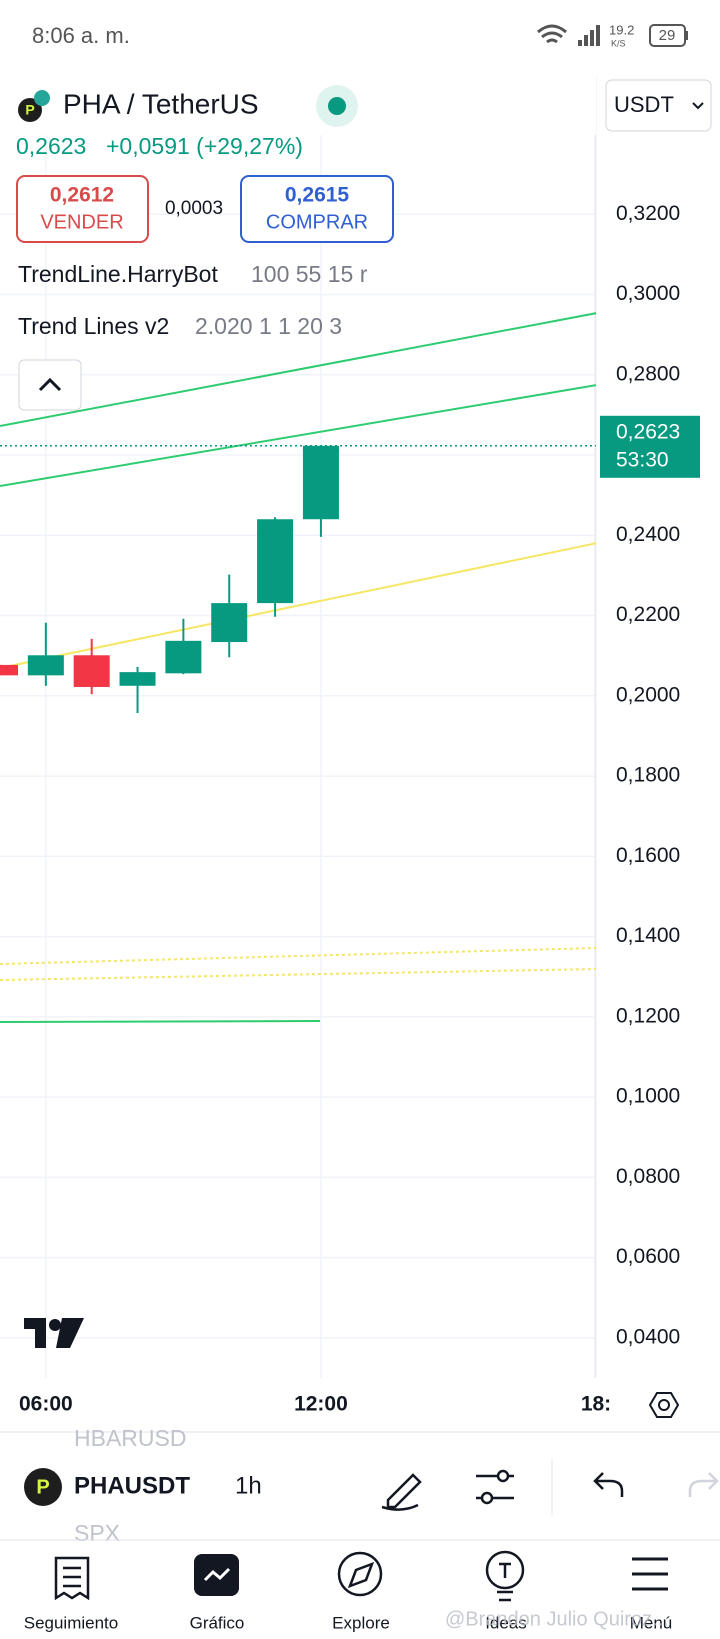 This screenshot has width=720, height=1639. What do you see at coordinates (642, 459) in the screenshot?
I see `bar-countdown: 53:30` at bounding box center [642, 459].